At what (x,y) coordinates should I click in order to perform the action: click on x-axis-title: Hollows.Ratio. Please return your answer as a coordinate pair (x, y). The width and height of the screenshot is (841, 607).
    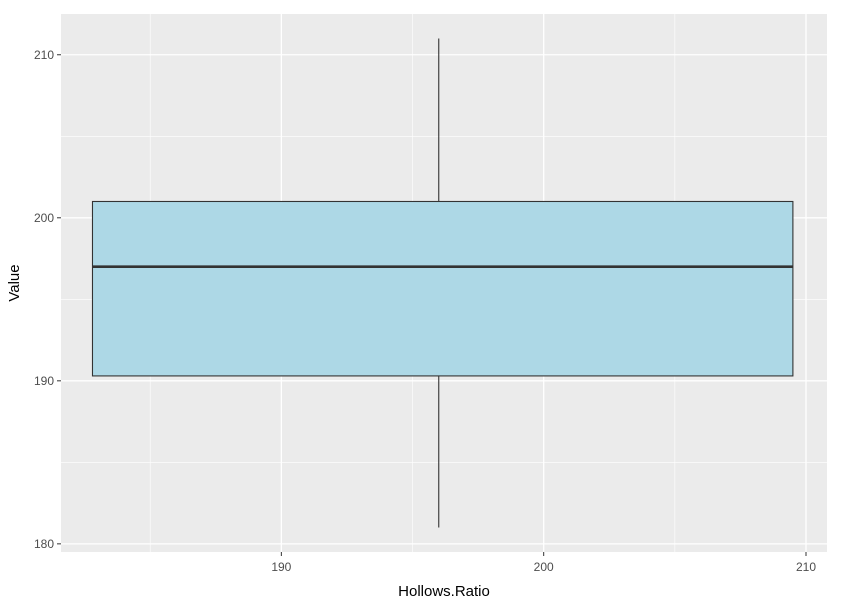
    Looking at the image, I should click on (444, 591).